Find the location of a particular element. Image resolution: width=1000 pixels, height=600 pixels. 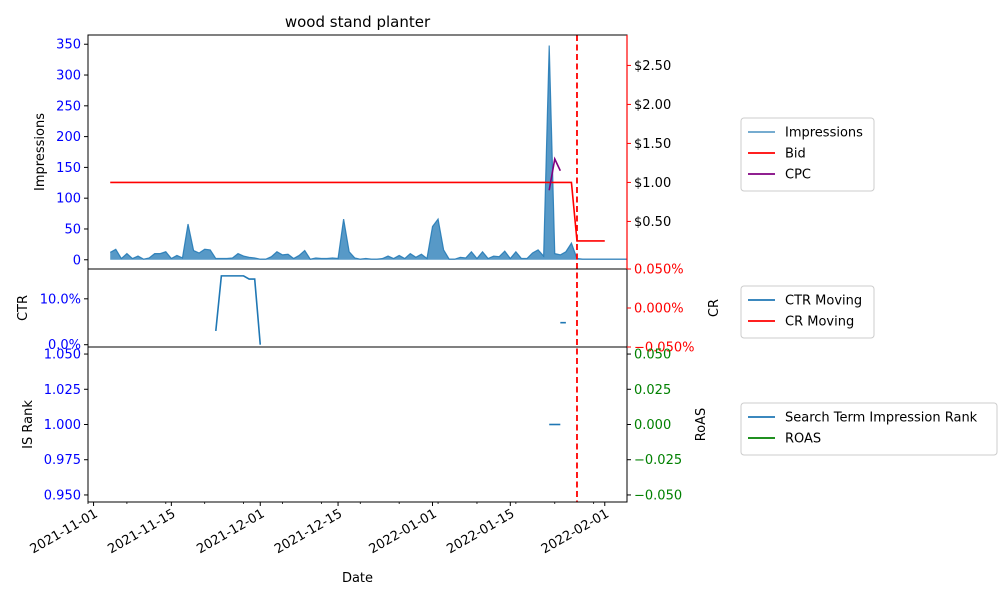

legend-top-label: Bid is located at coordinates (795, 154).